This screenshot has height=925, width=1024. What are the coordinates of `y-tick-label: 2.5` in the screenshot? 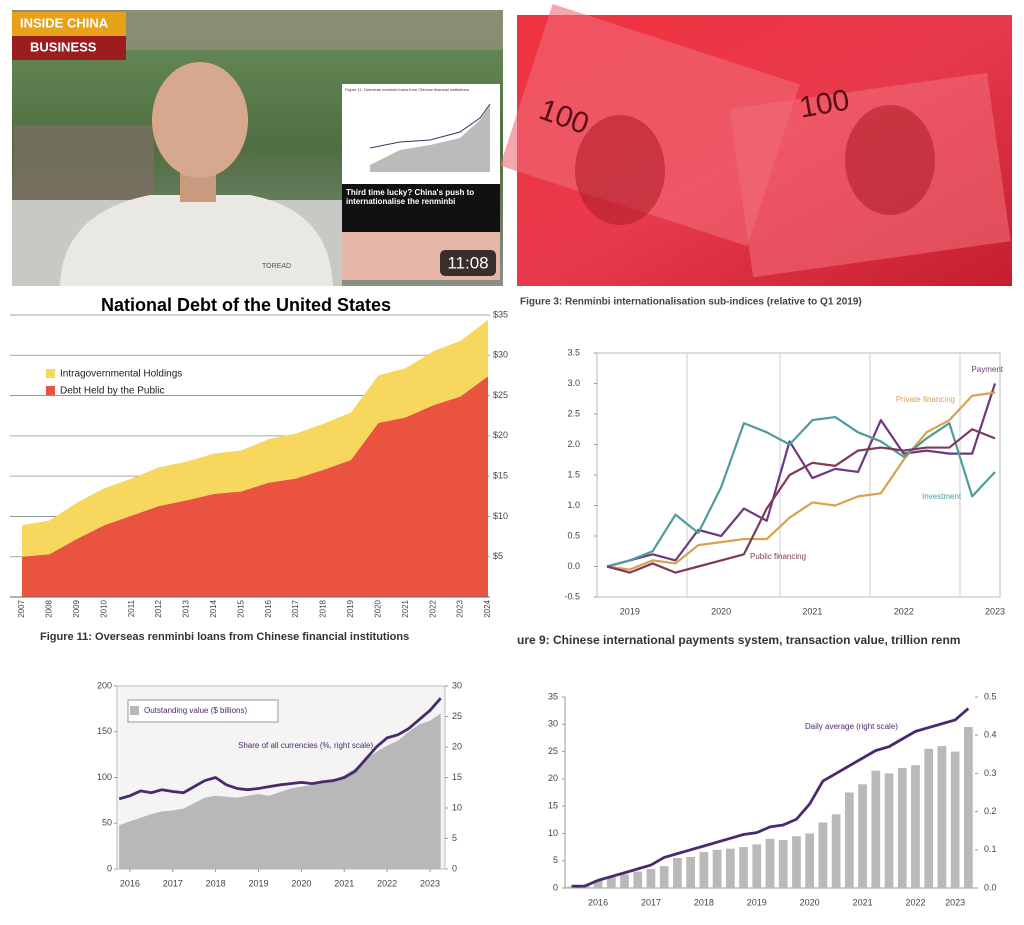 It's located at (573, 413).